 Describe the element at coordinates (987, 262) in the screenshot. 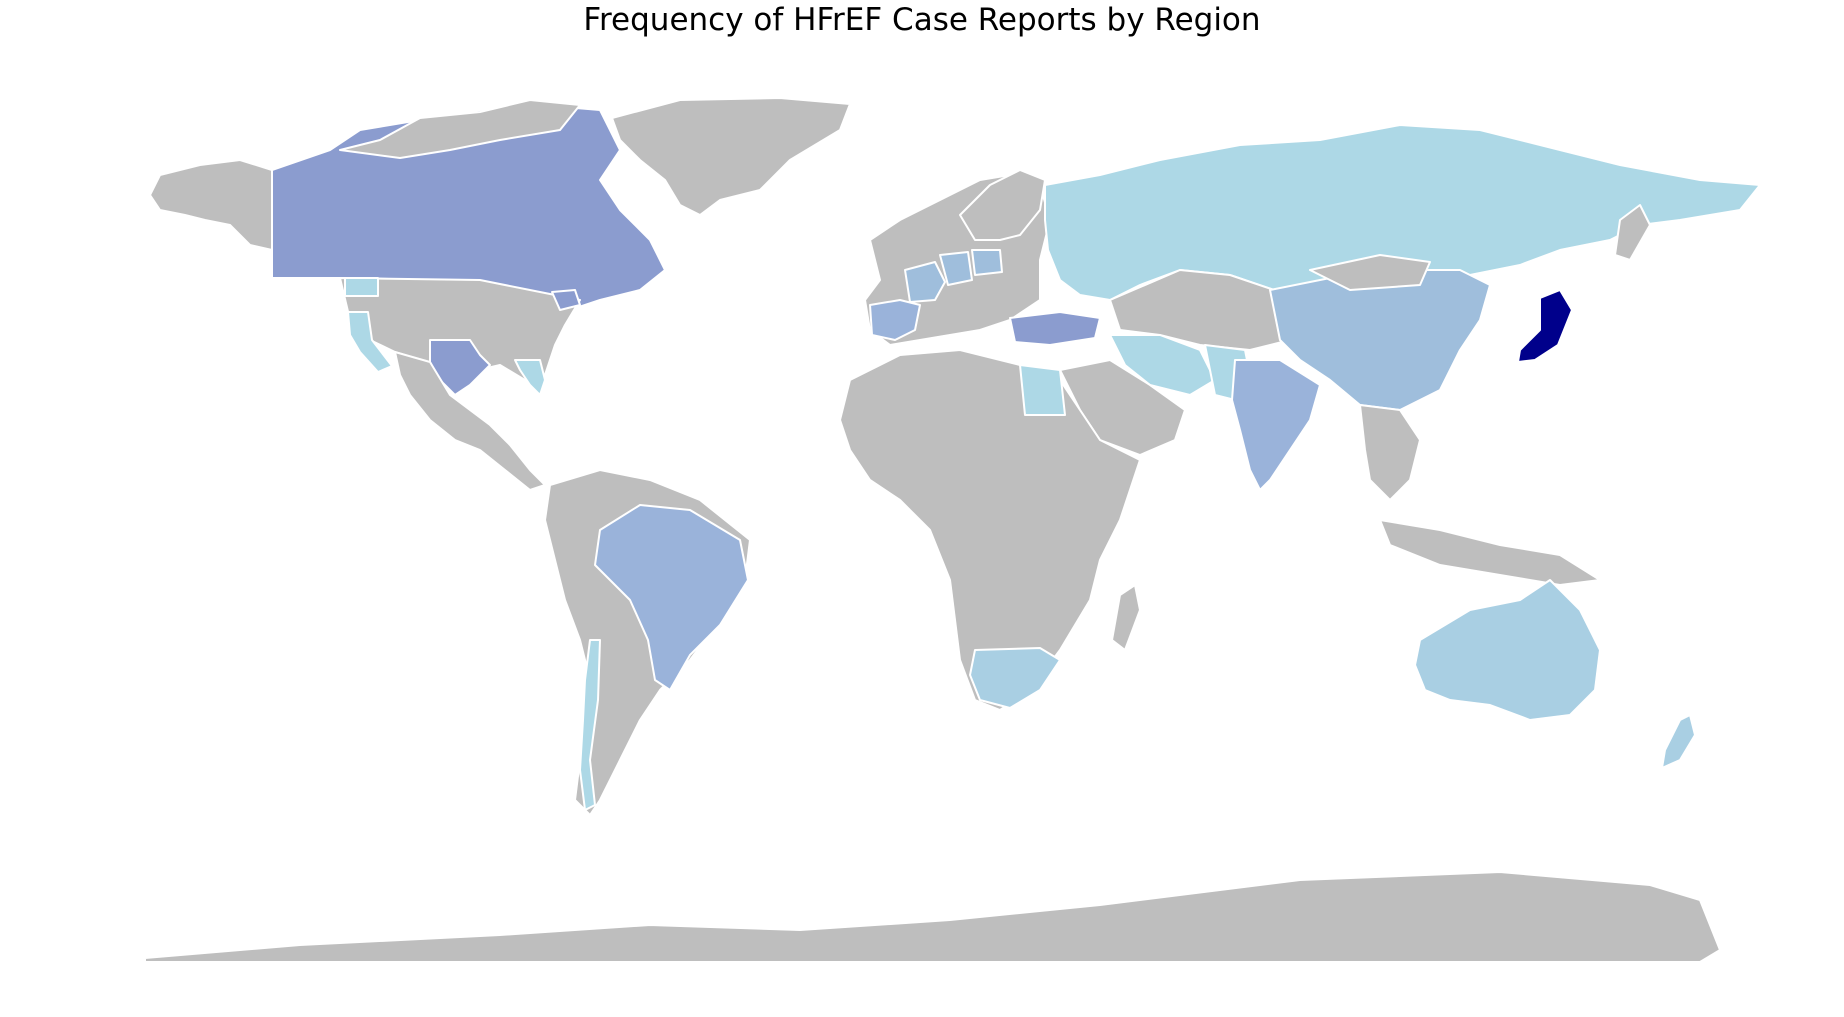

I see `region-poland` at that location.